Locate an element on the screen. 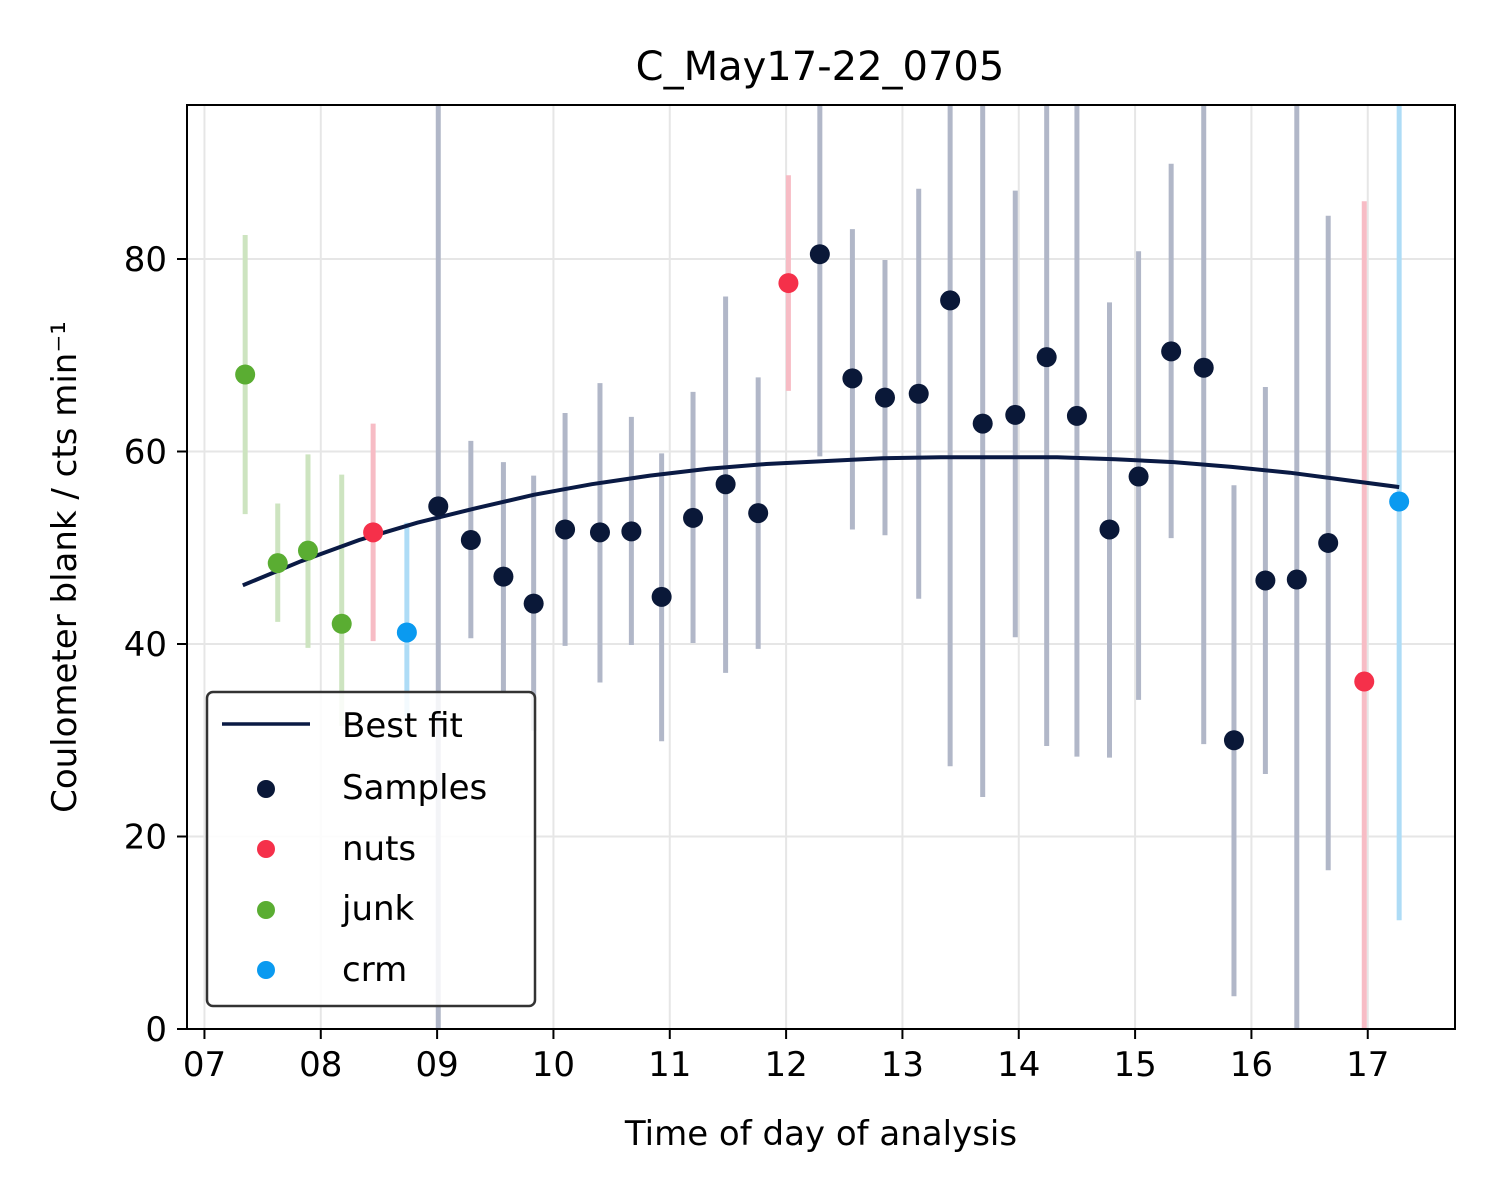  legend-label-nuts: nuts is located at coordinates (379, 849).